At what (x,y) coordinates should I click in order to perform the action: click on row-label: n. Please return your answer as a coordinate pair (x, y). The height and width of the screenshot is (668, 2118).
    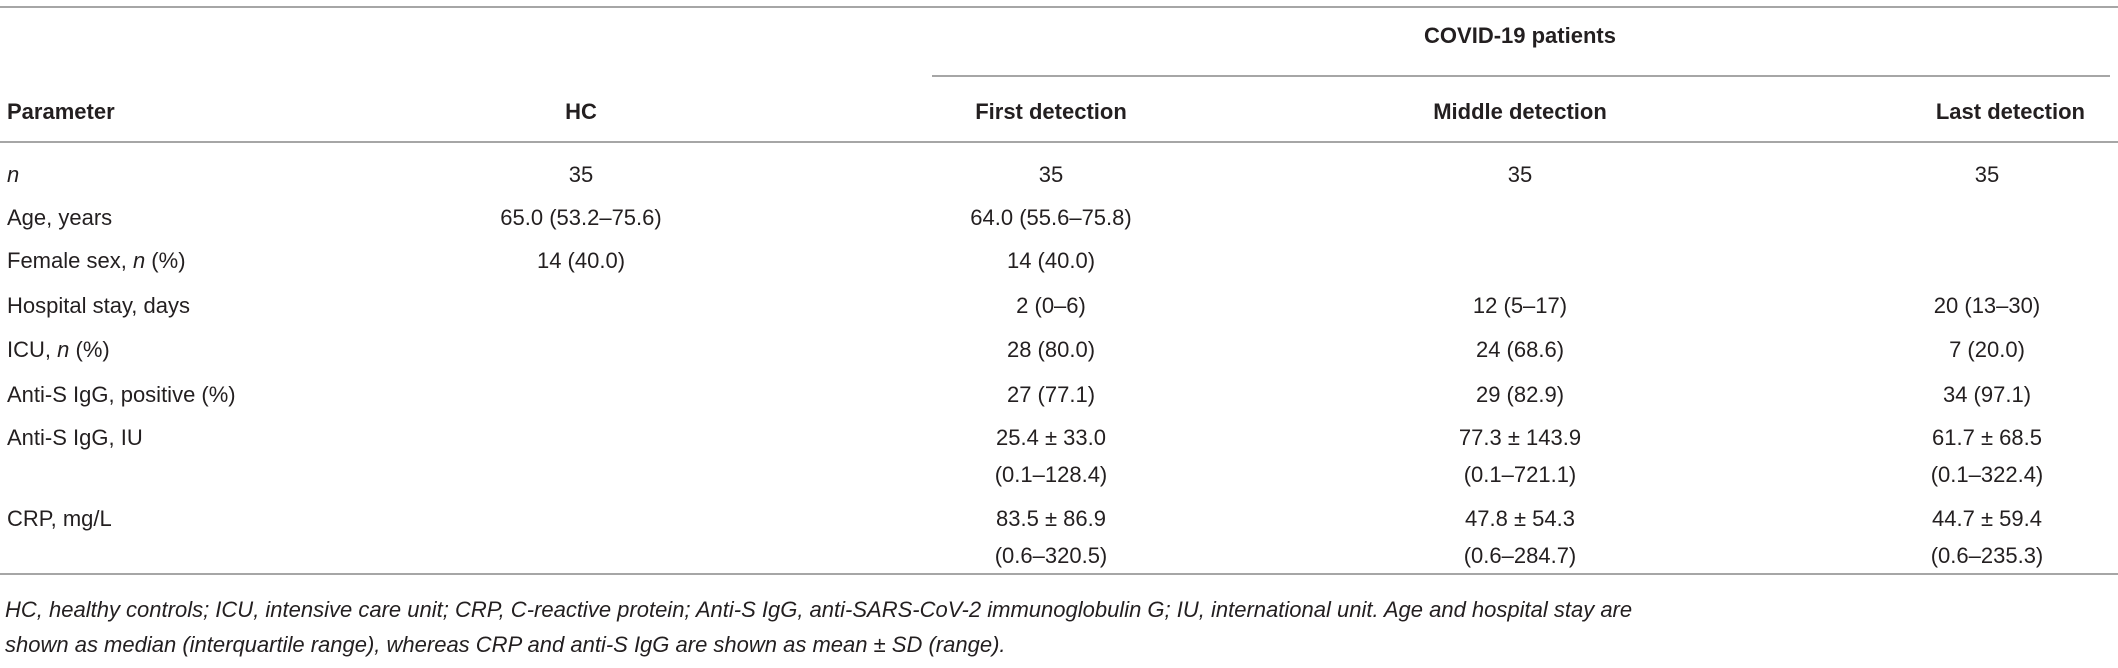
    Looking at the image, I should click on (13, 174).